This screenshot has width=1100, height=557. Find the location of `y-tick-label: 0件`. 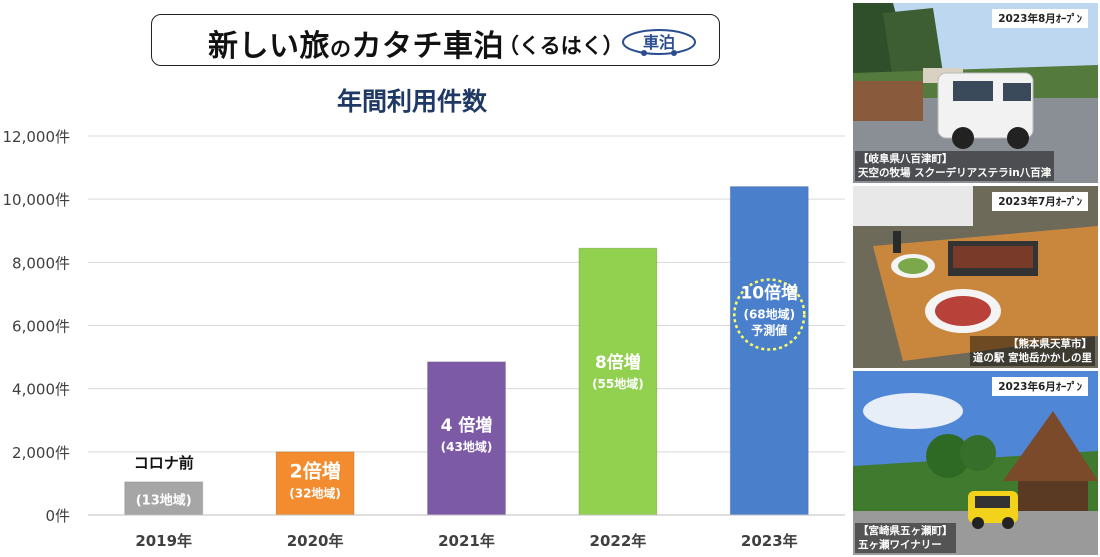

y-tick-label: 0件 is located at coordinates (57, 516).